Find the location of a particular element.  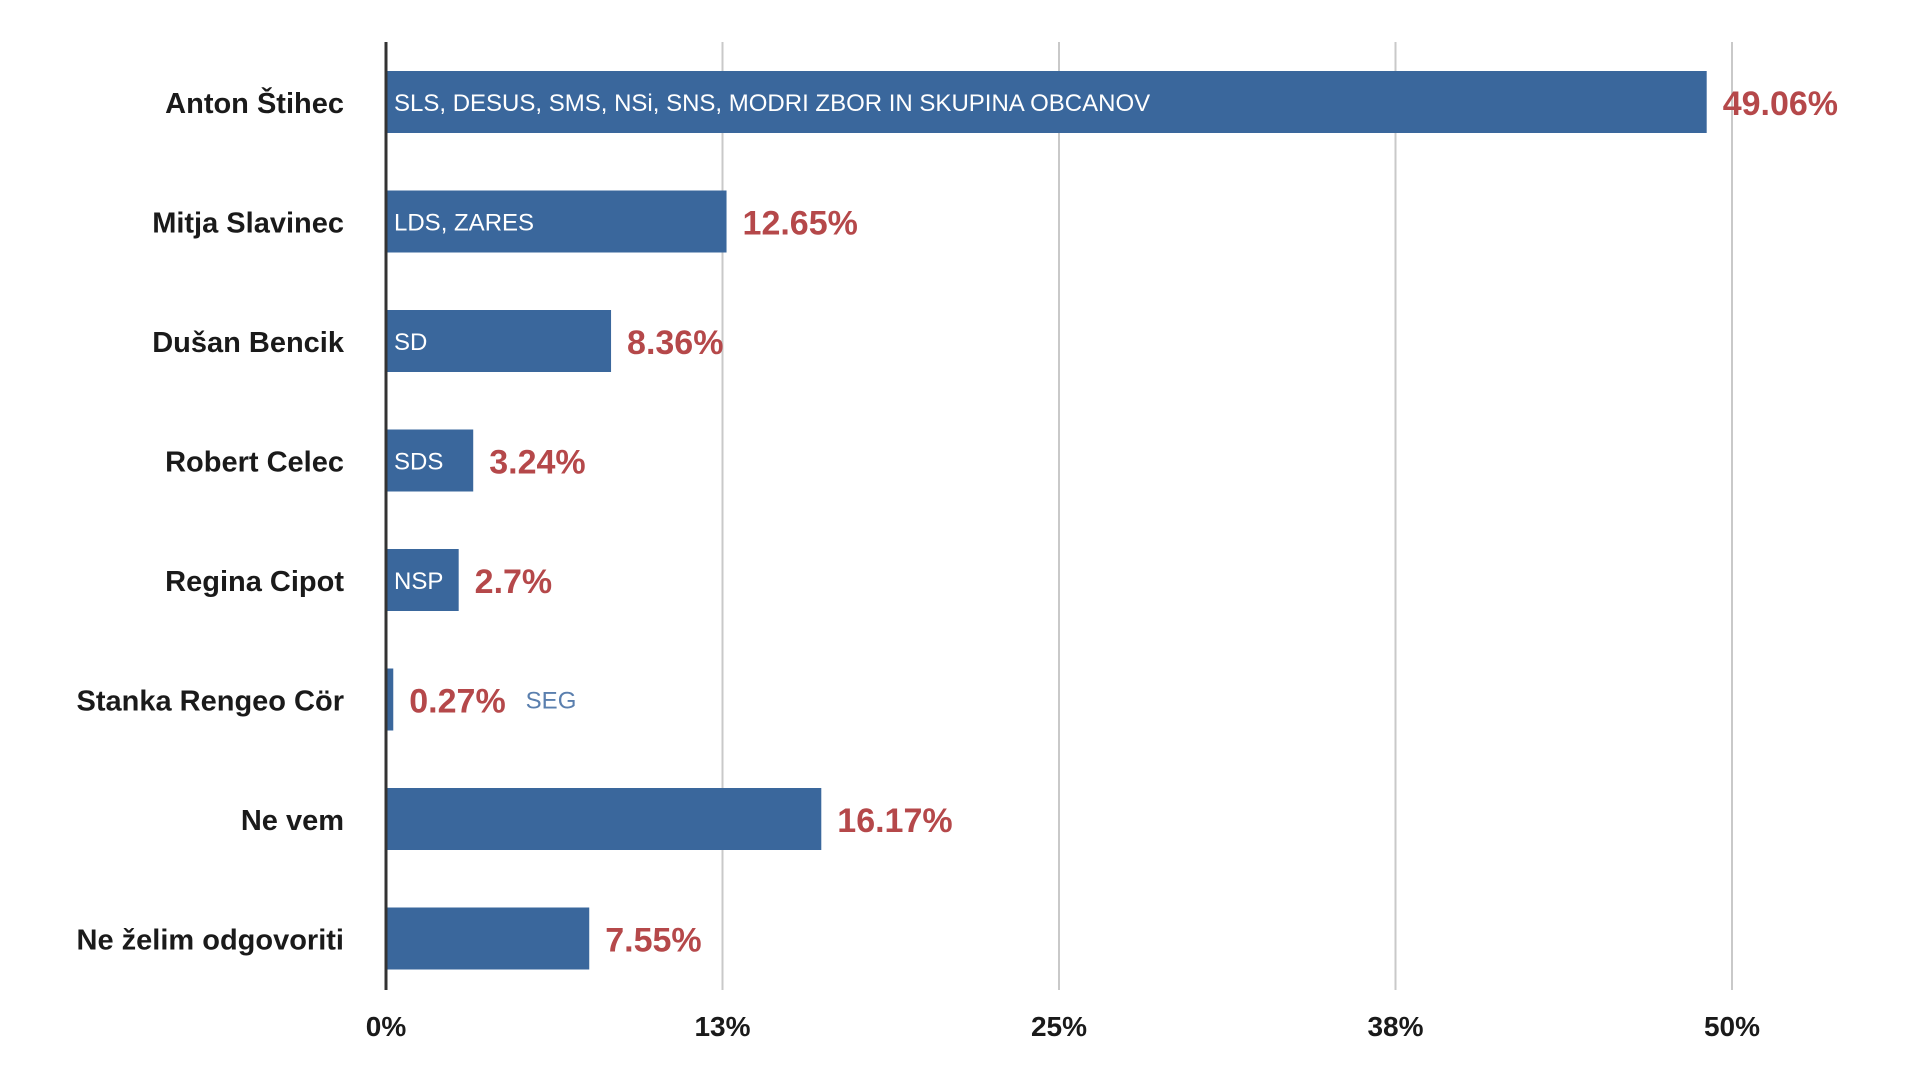

x-tick-label: 0% is located at coordinates (386, 1026).